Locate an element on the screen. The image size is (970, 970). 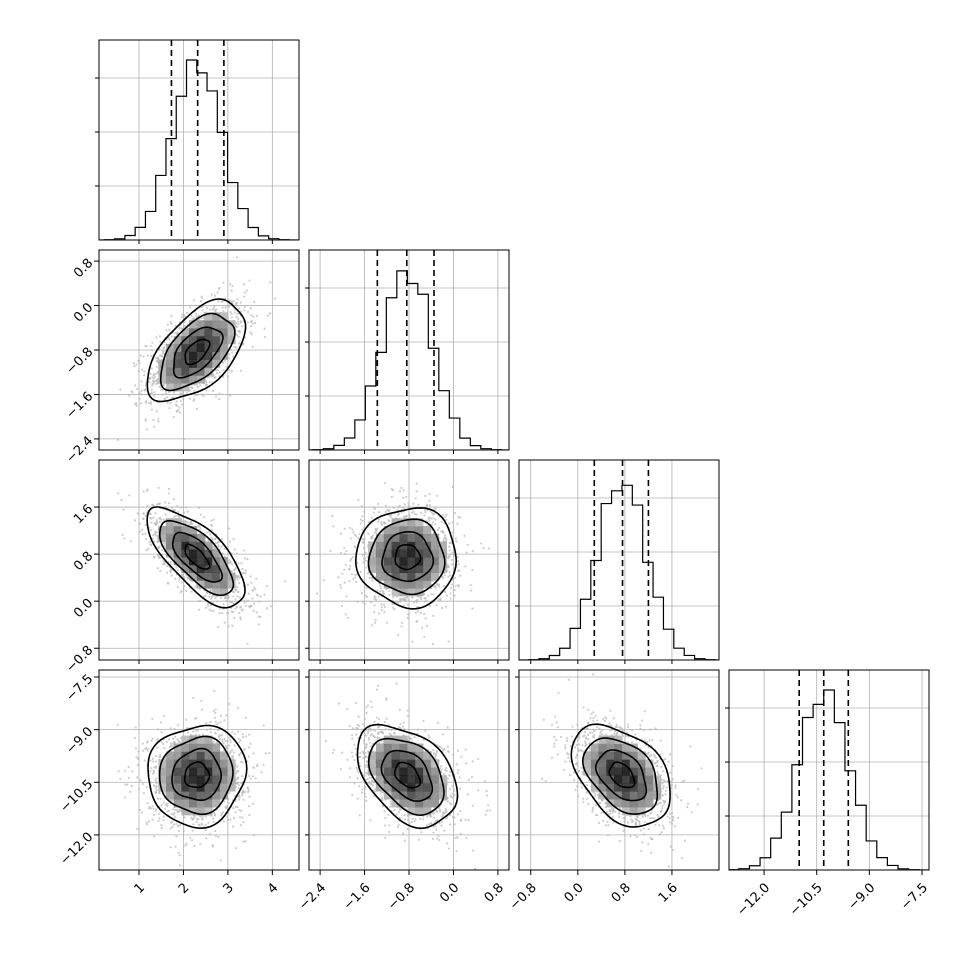
x-tick-label: −7.5 is located at coordinates (914, 896).